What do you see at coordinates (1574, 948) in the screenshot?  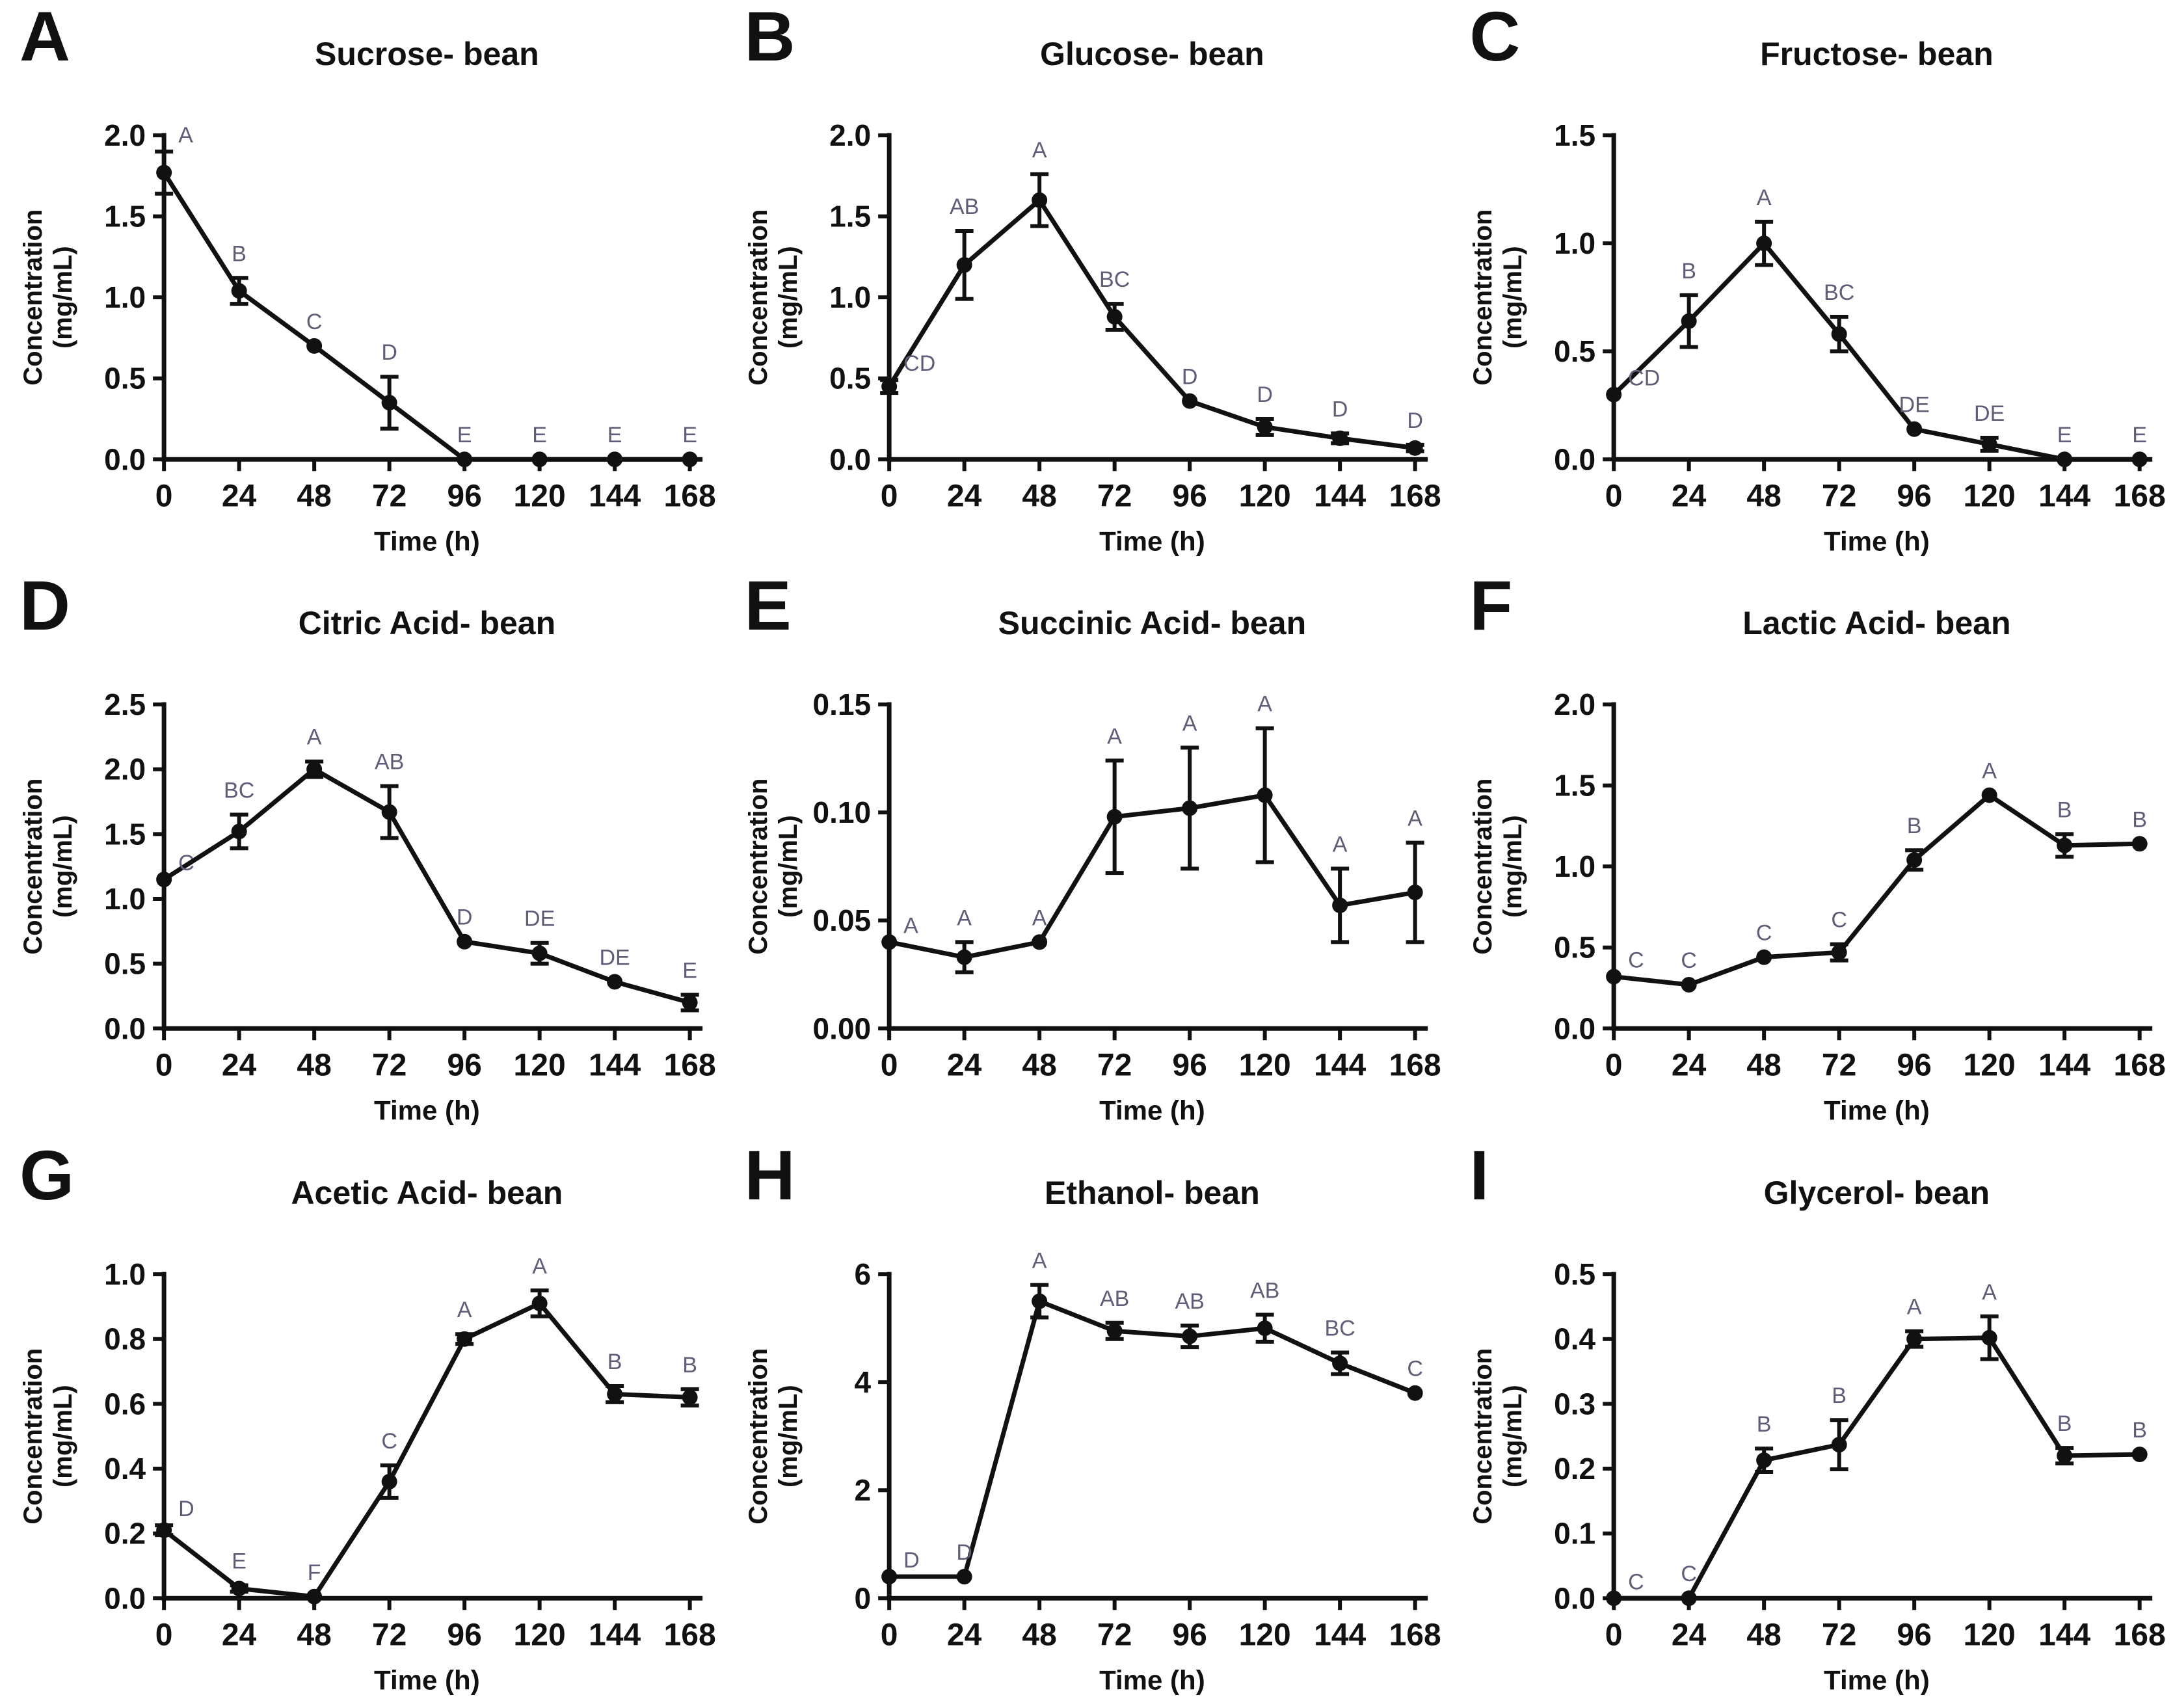 I see `y-tick-label: 0.5` at bounding box center [1574, 948].